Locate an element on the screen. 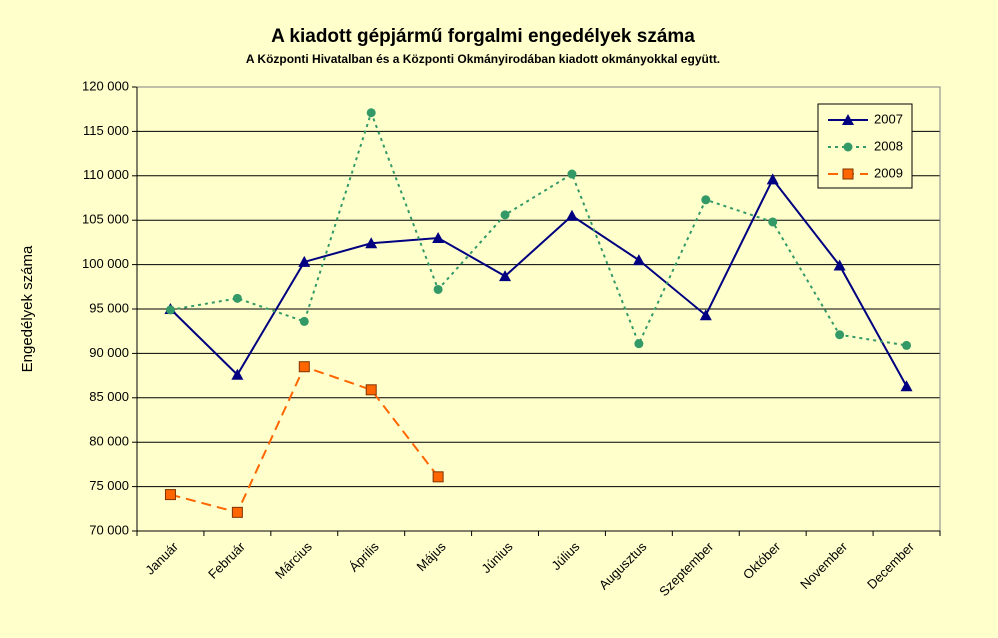  legend-label: 2007 is located at coordinates (888, 118).